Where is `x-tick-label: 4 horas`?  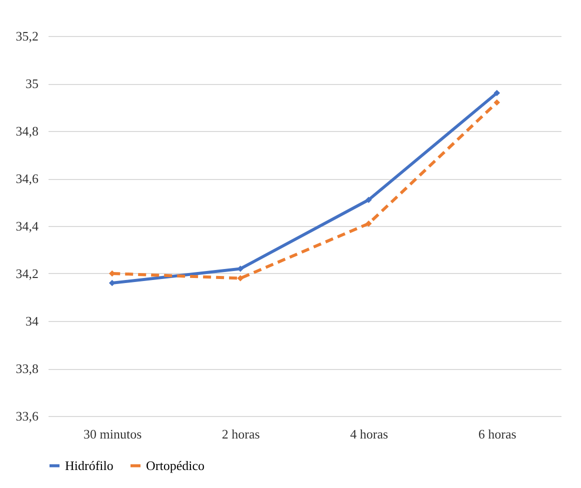 x-tick-label: 4 horas is located at coordinates (369, 434).